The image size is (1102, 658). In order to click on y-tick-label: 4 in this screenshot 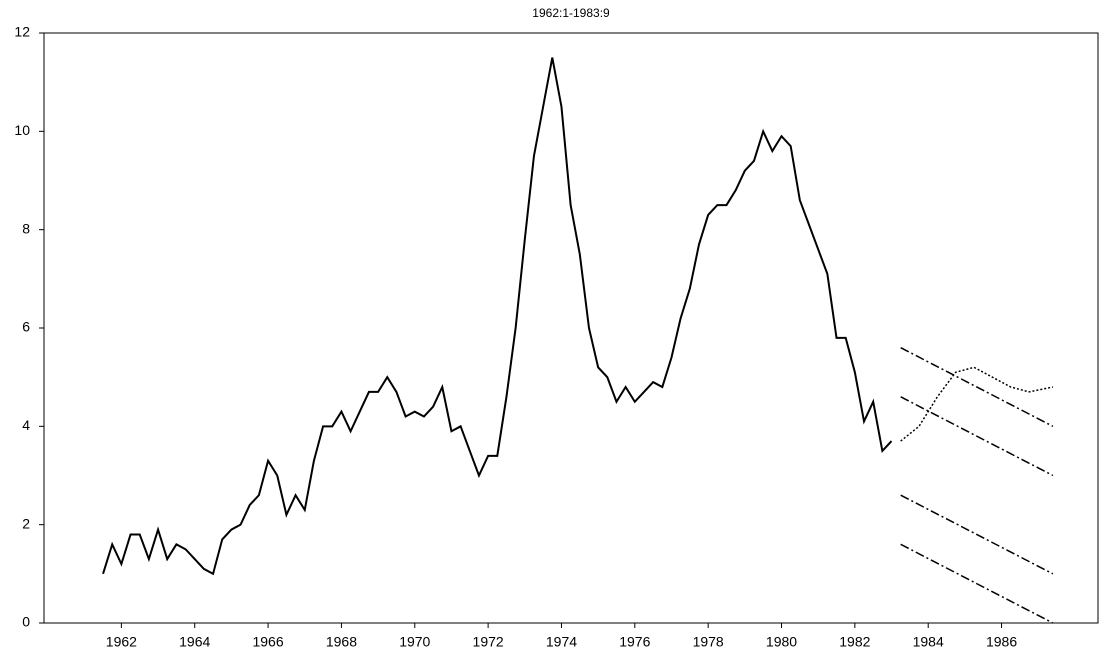, I will do `click(26, 425)`.